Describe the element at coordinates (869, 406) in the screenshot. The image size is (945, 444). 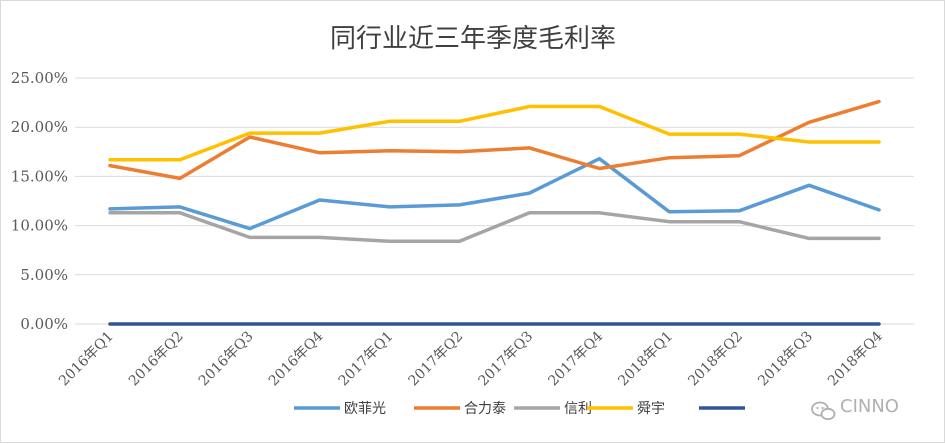
I see `watermark-text: CINNO` at that location.